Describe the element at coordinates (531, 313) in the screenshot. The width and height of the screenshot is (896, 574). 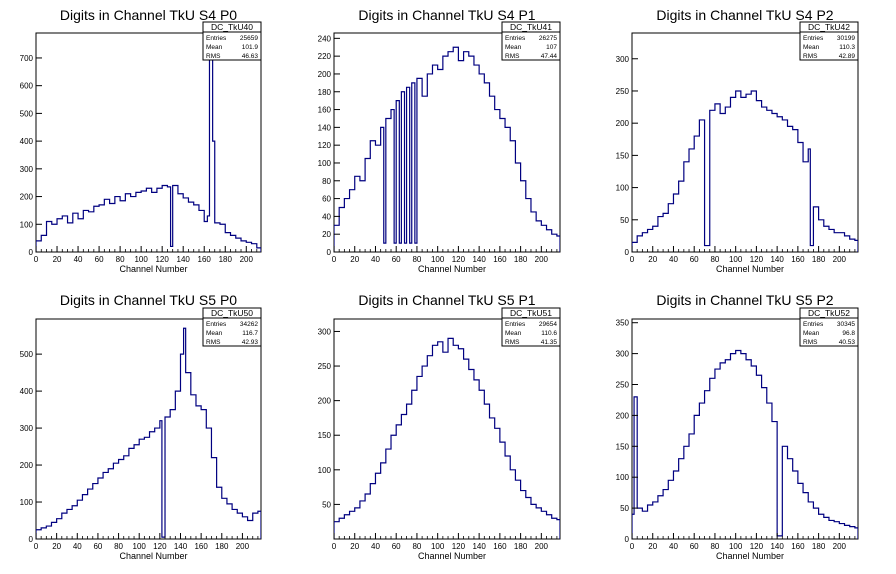
I see `stats-name: DC_TkU51` at that location.